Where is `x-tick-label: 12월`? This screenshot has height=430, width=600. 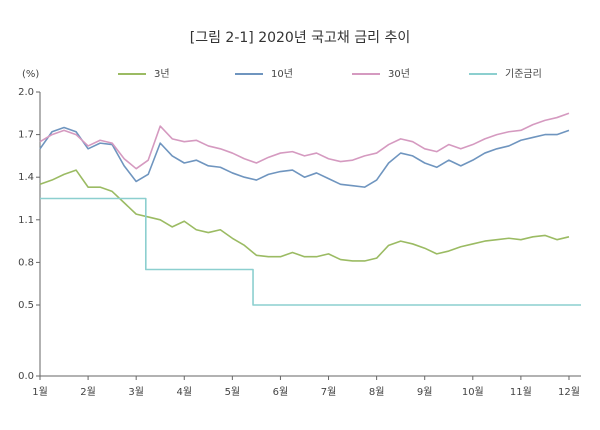 x-tick-label: 12월 is located at coordinates (569, 392).